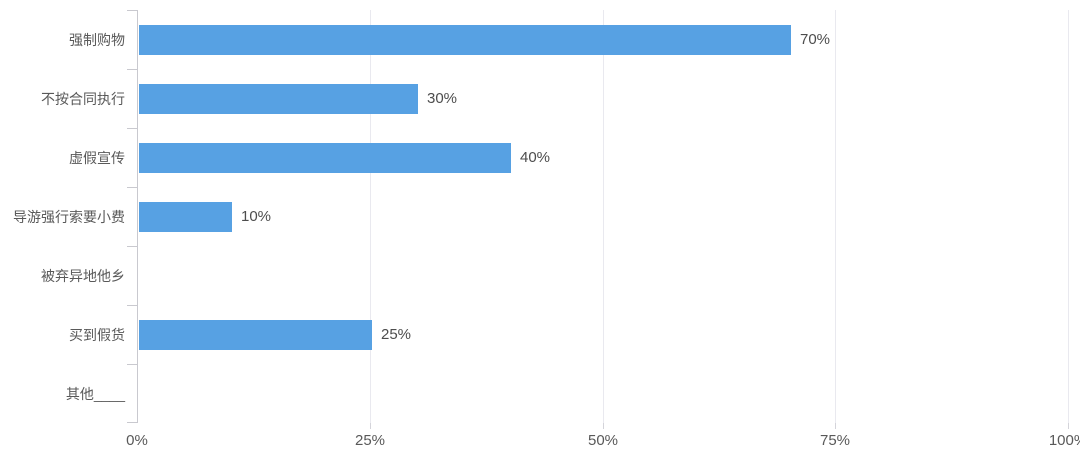  What do you see at coordinates (1064, 440) in the screenshot?
I see `x-tick-label: 100%` at bounding box center [1064, 440].